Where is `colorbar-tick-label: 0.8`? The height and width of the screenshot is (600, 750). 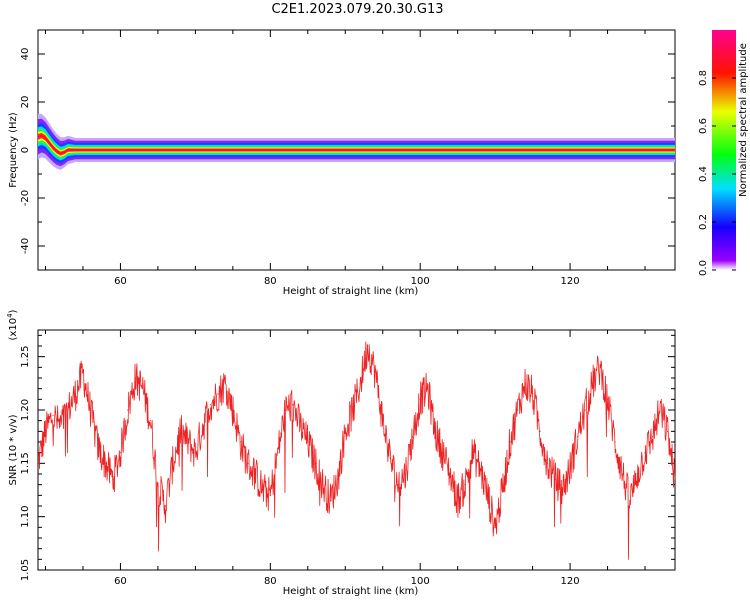
colorbar-tick-label: 0.8 is located at coordinates (703, 78).